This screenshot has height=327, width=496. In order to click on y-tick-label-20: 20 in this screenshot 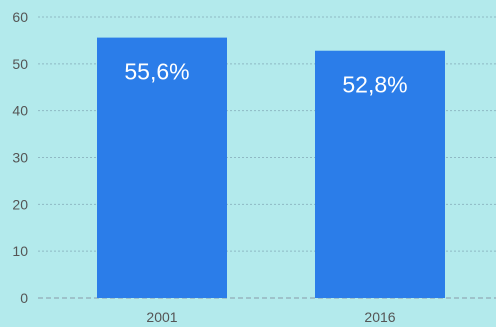, I will do `click(20, 204)`.